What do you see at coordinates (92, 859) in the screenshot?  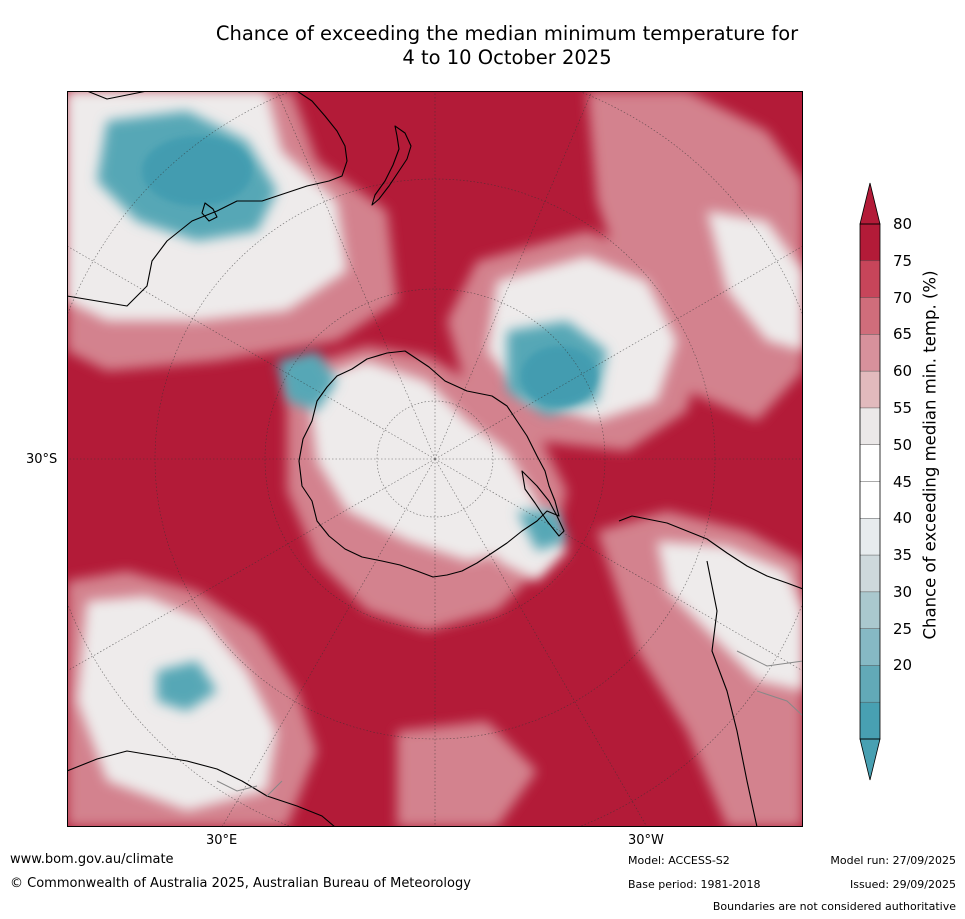 I see `footer-url: www.bom.gov.au/climate` at bounding box center [92, 859].